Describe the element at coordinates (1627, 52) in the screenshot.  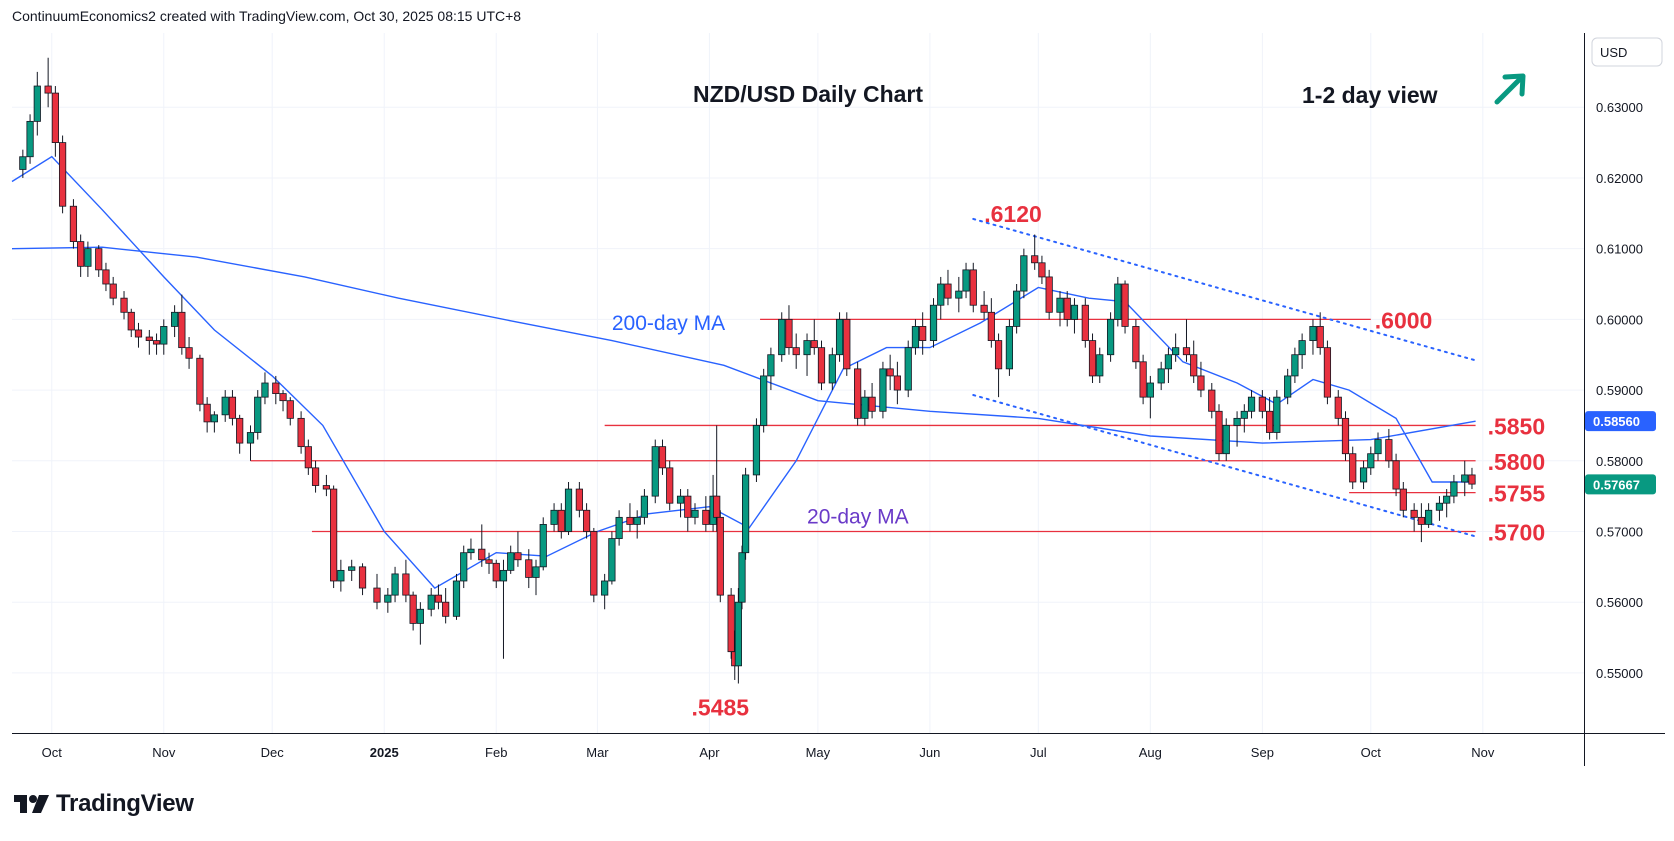
I see `currency-selector: USD` at that location.